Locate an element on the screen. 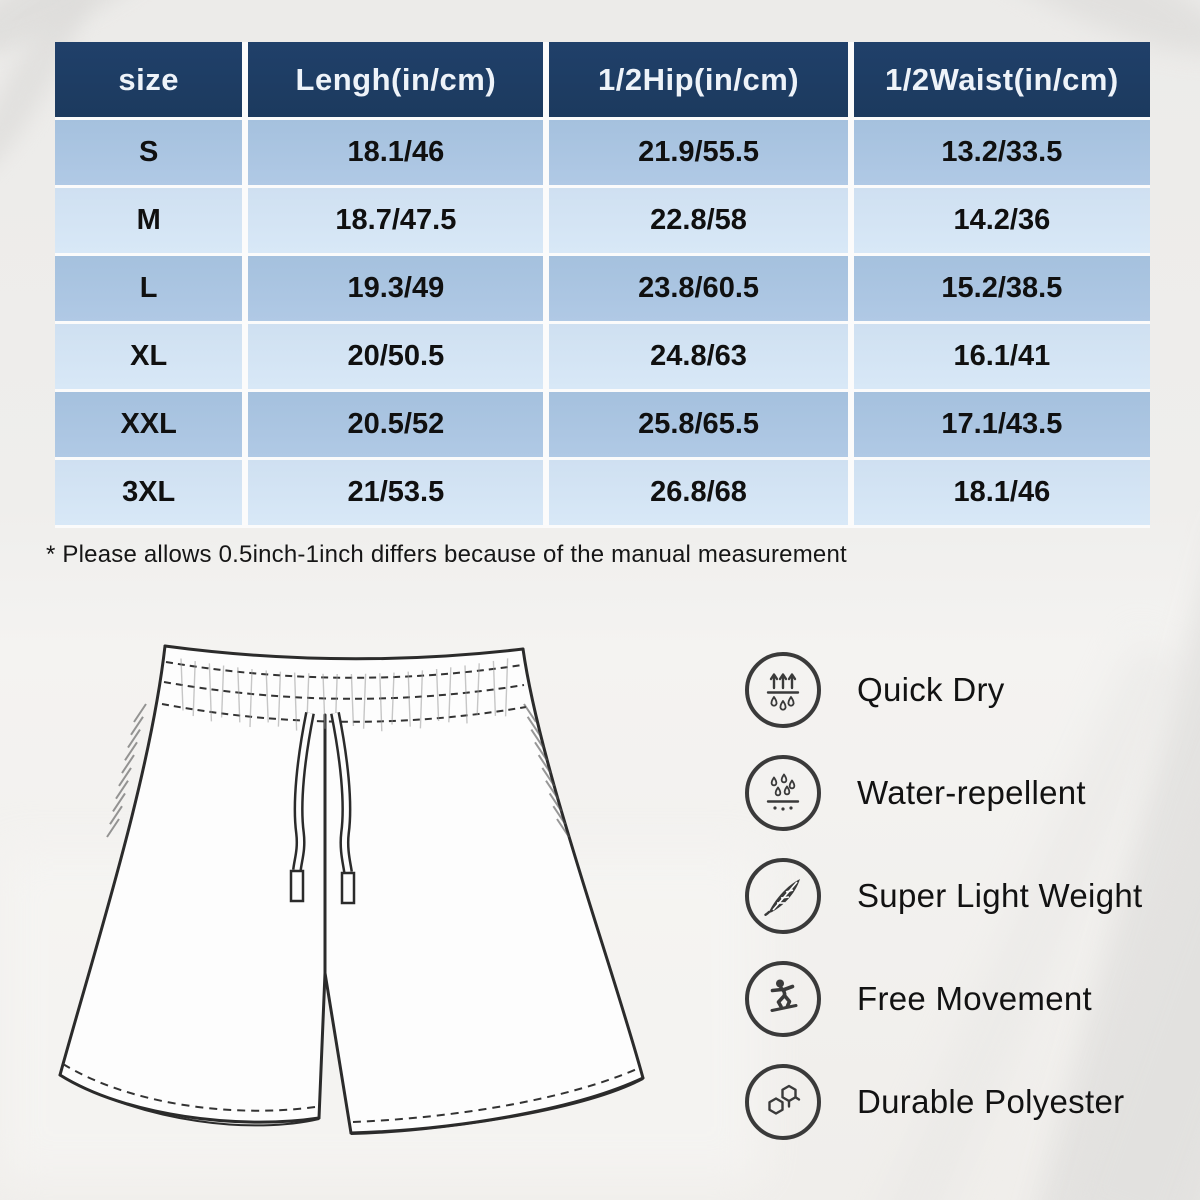 Image resolution: width=1200 pixels, height=1200 pixels. table-row: 3XL 21/53.5 26.8/68 18.1/46 is located at coordinates (602, 494).